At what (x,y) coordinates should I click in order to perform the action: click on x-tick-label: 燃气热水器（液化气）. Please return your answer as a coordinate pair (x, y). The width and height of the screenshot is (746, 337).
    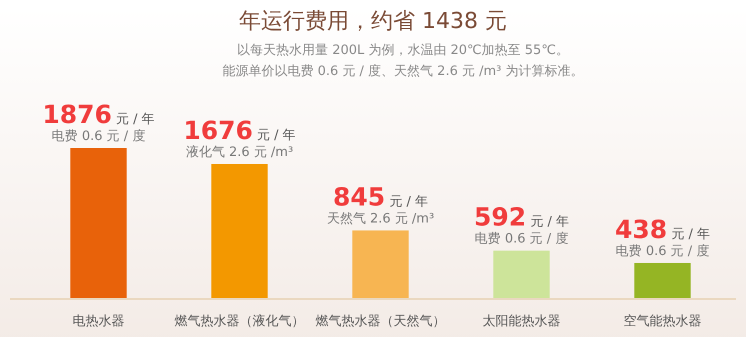
    Looking at the image, I should click on (239, 321).